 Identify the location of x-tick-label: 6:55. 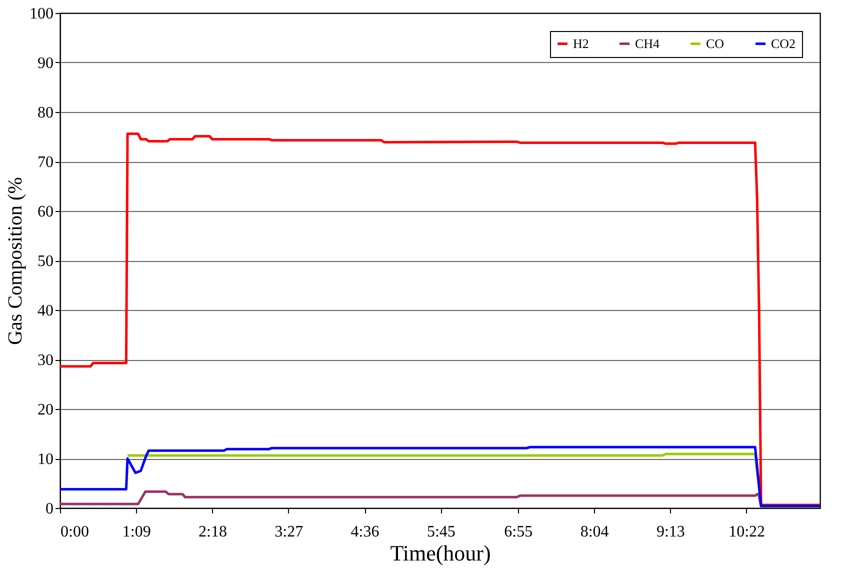
(518, 532).